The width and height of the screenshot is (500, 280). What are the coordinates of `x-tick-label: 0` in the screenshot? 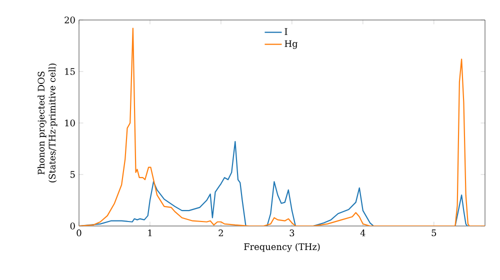 It's located at (79, 233).